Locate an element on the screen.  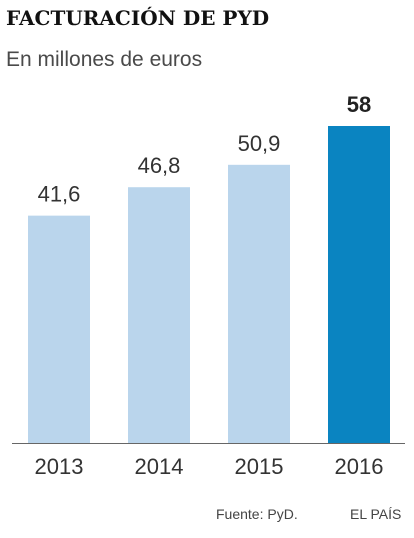
chart-subtitle: En millones de euros is located at coordinates (104, 59).